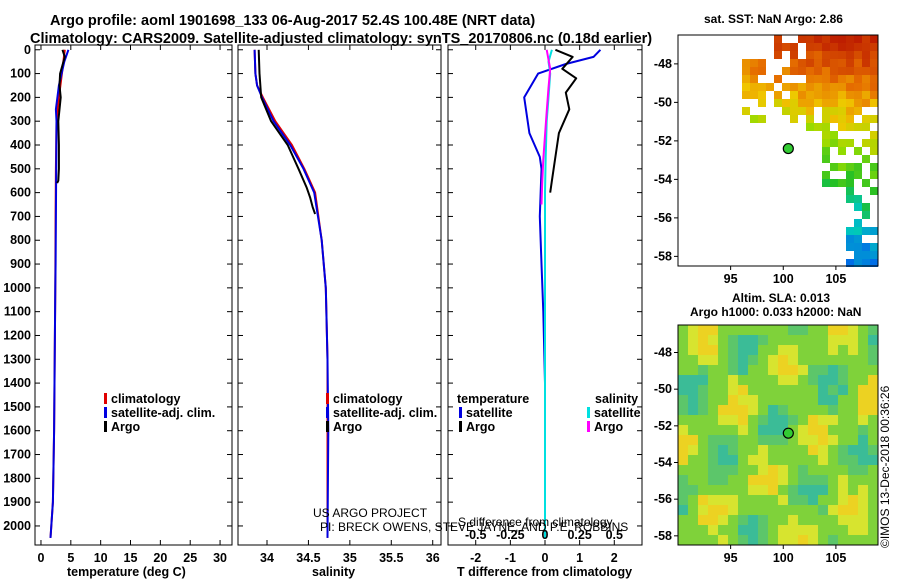 This screenshot has height=580, width=900. What do you see at coordinates (493, 399) in the screenshot?
I see `legend-title-temperature: temperature` at bounding box center [493, 399].